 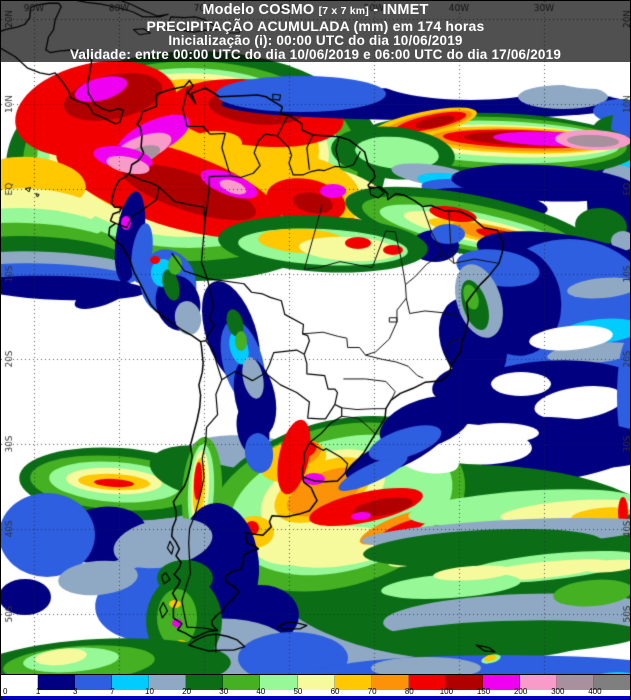 What do you see at coordinates (187, 691) in the screenshot?
I see `legend-label: 20` at bounding box center [187, 691].